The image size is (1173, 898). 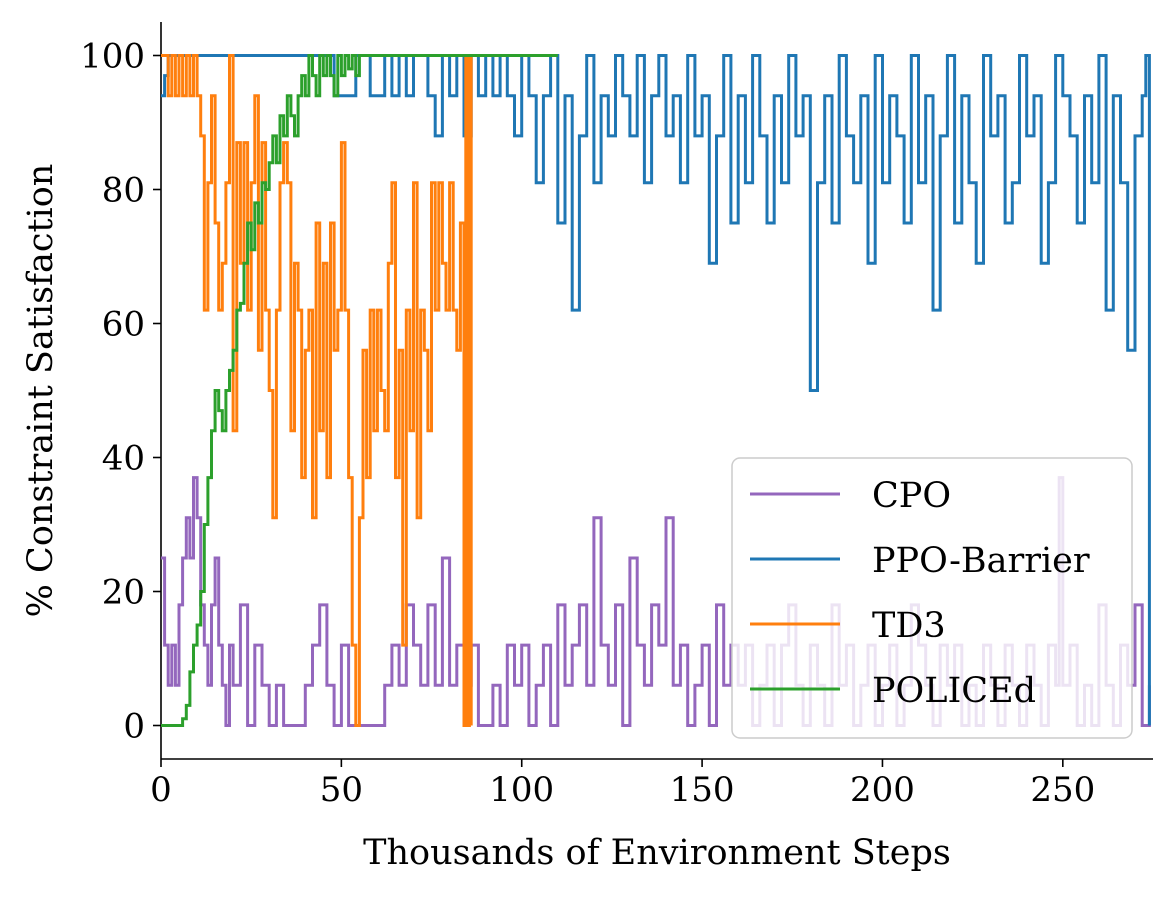 What do you see at coordinates (161, 790) in the screenshot?
I see `x-tick-label: 0` at bounding box center [161, 790].